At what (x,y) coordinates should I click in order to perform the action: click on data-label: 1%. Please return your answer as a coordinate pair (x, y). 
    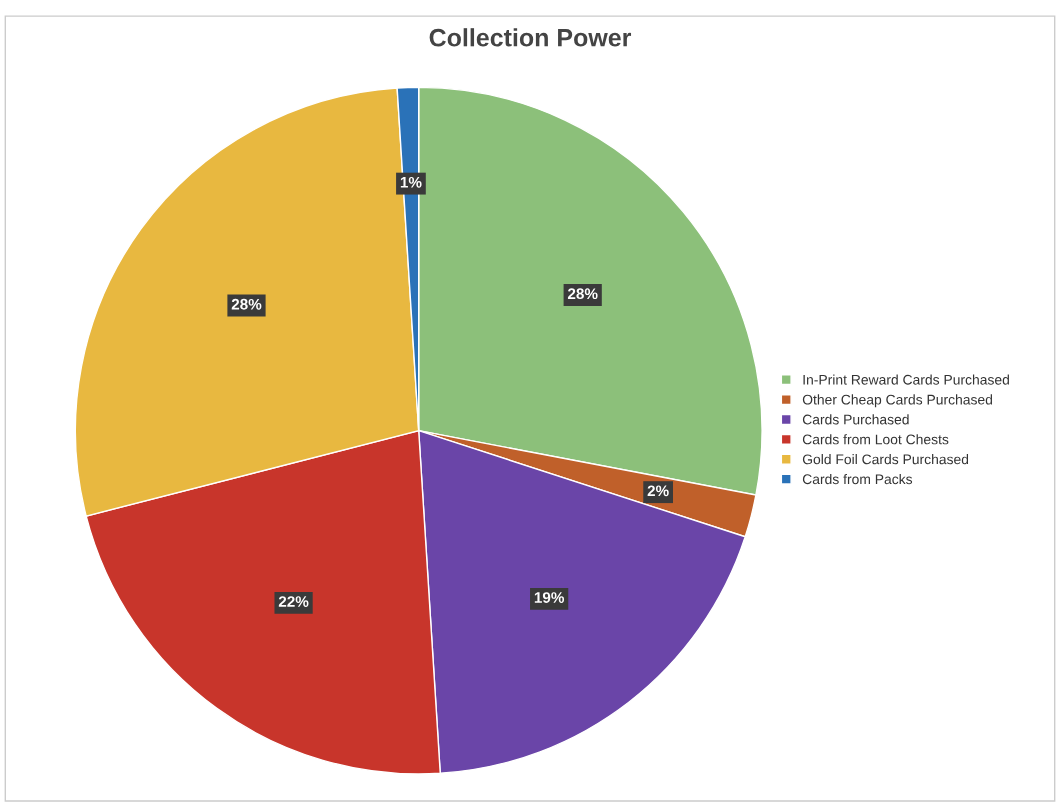
    Looking at the image, I should click on (411, 182).